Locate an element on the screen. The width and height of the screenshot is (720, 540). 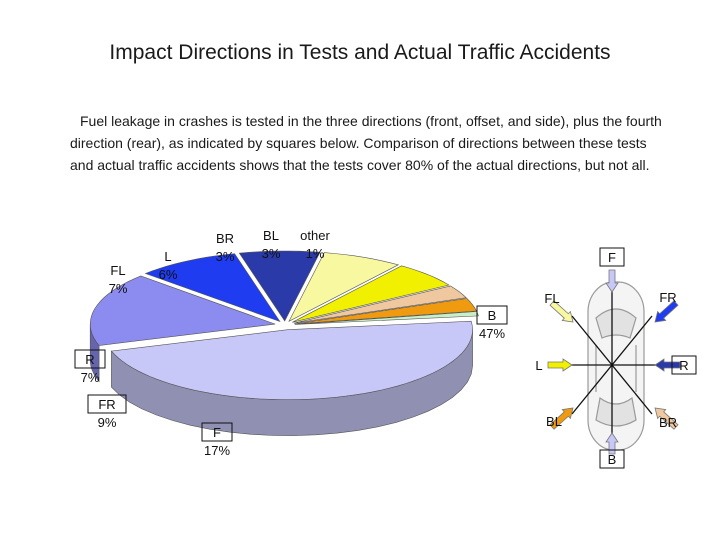
pie-pct-b: 47% is located at coordinates (492, 333).